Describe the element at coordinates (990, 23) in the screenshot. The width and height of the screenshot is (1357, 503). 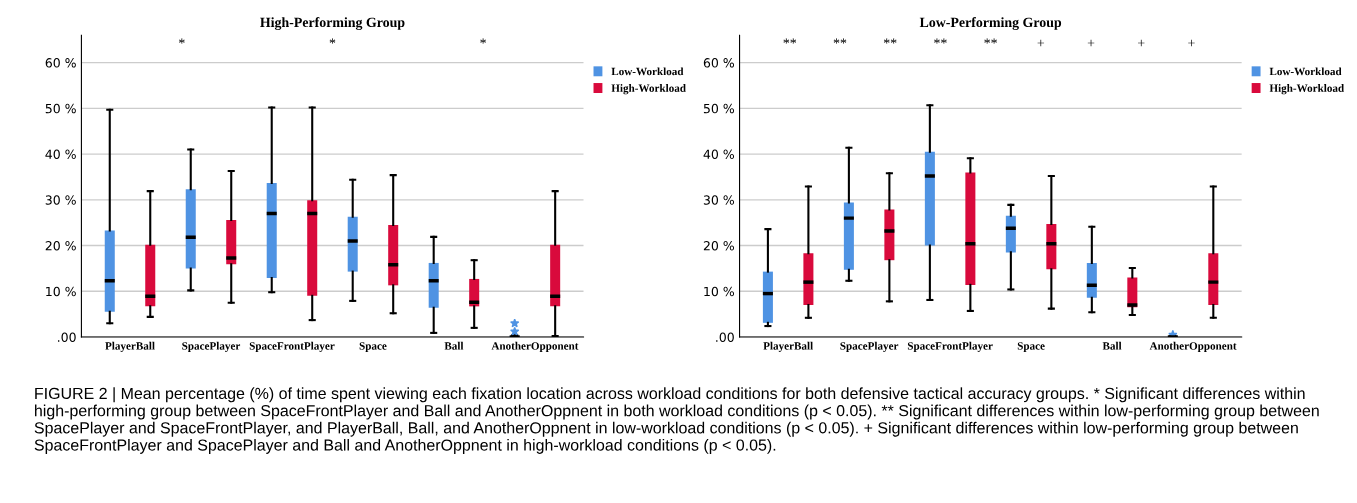
I see `chart-title: Low-Performing Group` at that location.